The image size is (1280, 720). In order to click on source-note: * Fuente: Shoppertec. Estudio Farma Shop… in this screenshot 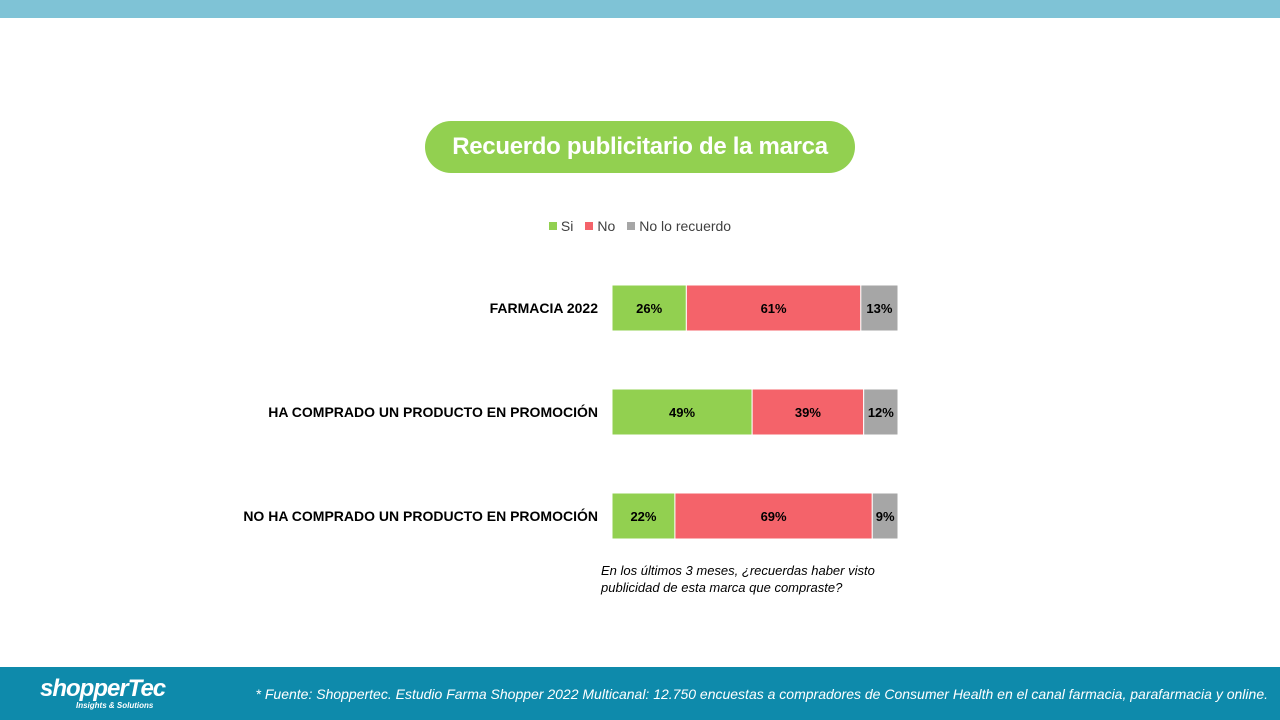, I will do `click(761, 694)`.